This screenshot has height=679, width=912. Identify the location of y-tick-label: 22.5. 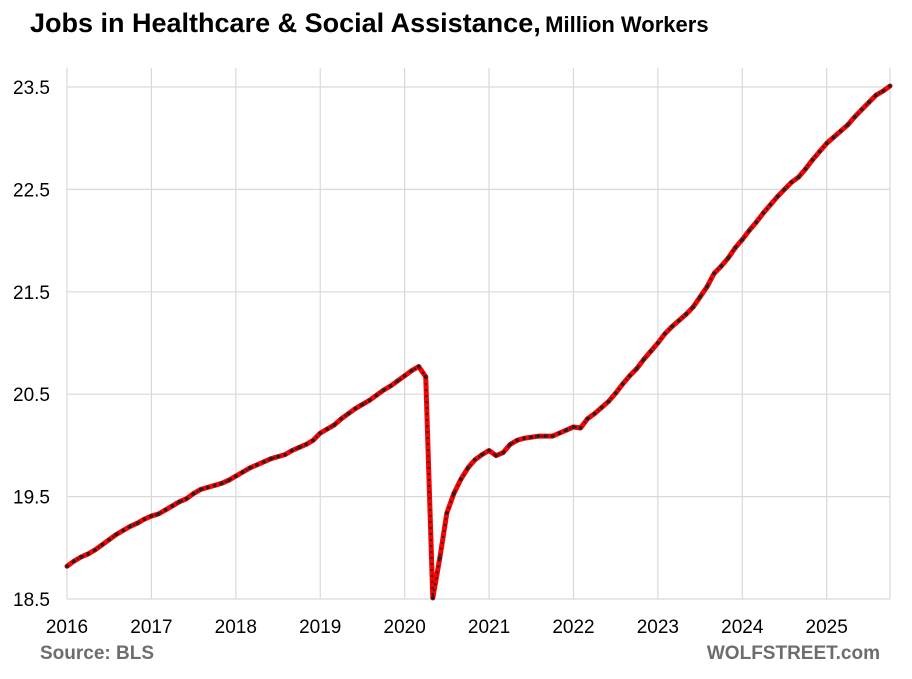
(31, 190).